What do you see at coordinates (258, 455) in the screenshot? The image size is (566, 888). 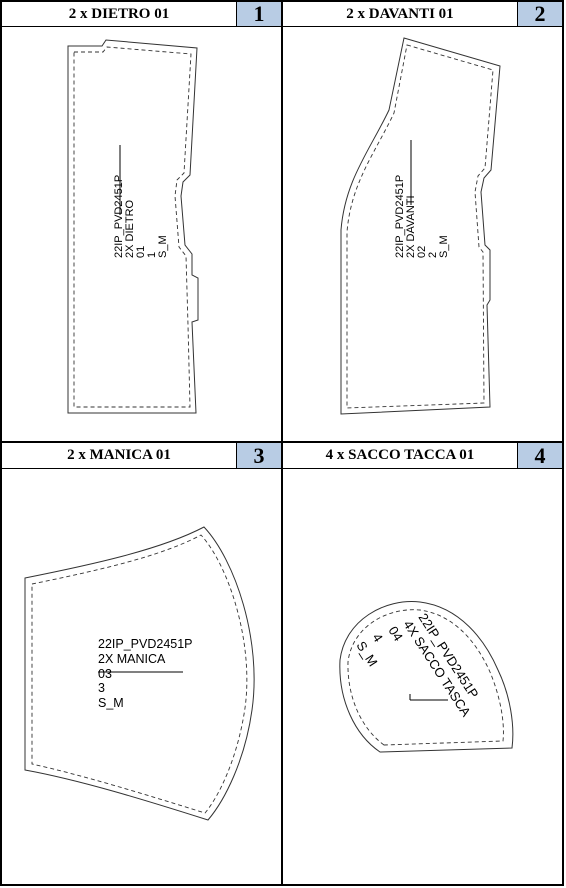 I see `cell-number-badge: 3` at bounding box center [258, 455].